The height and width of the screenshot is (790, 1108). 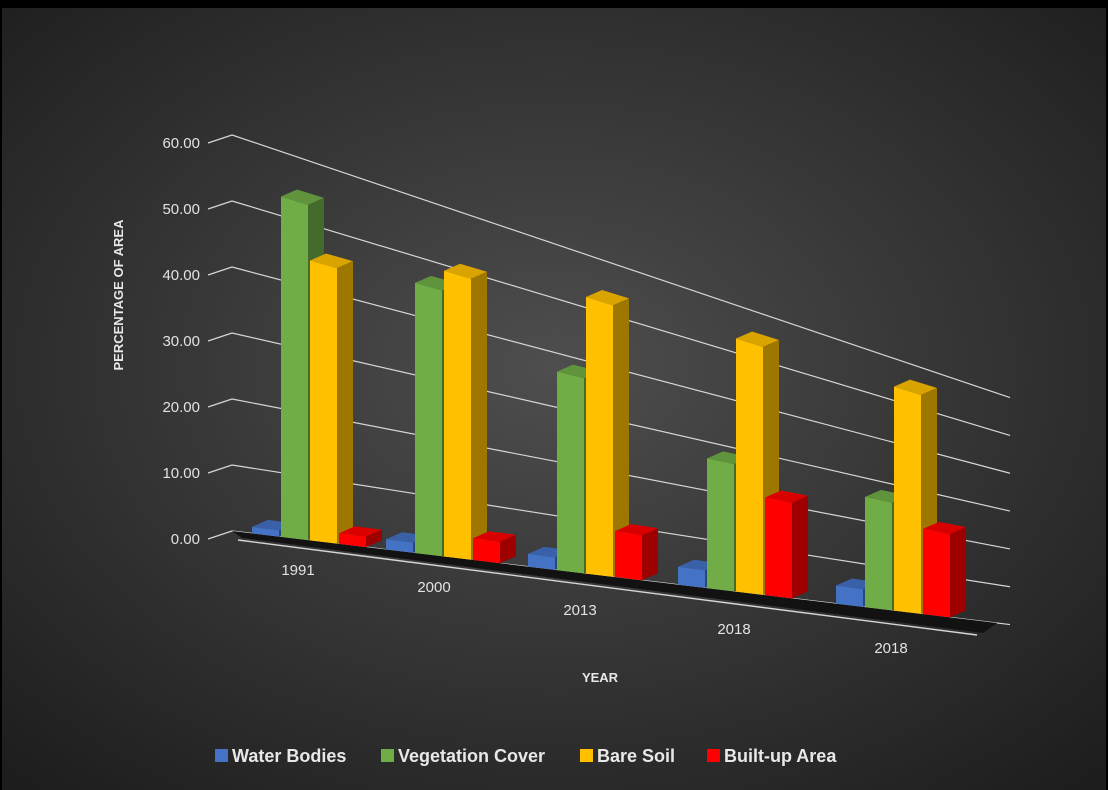 I want to click on legend-item: Built-up Area, so click(x=772, y=756).